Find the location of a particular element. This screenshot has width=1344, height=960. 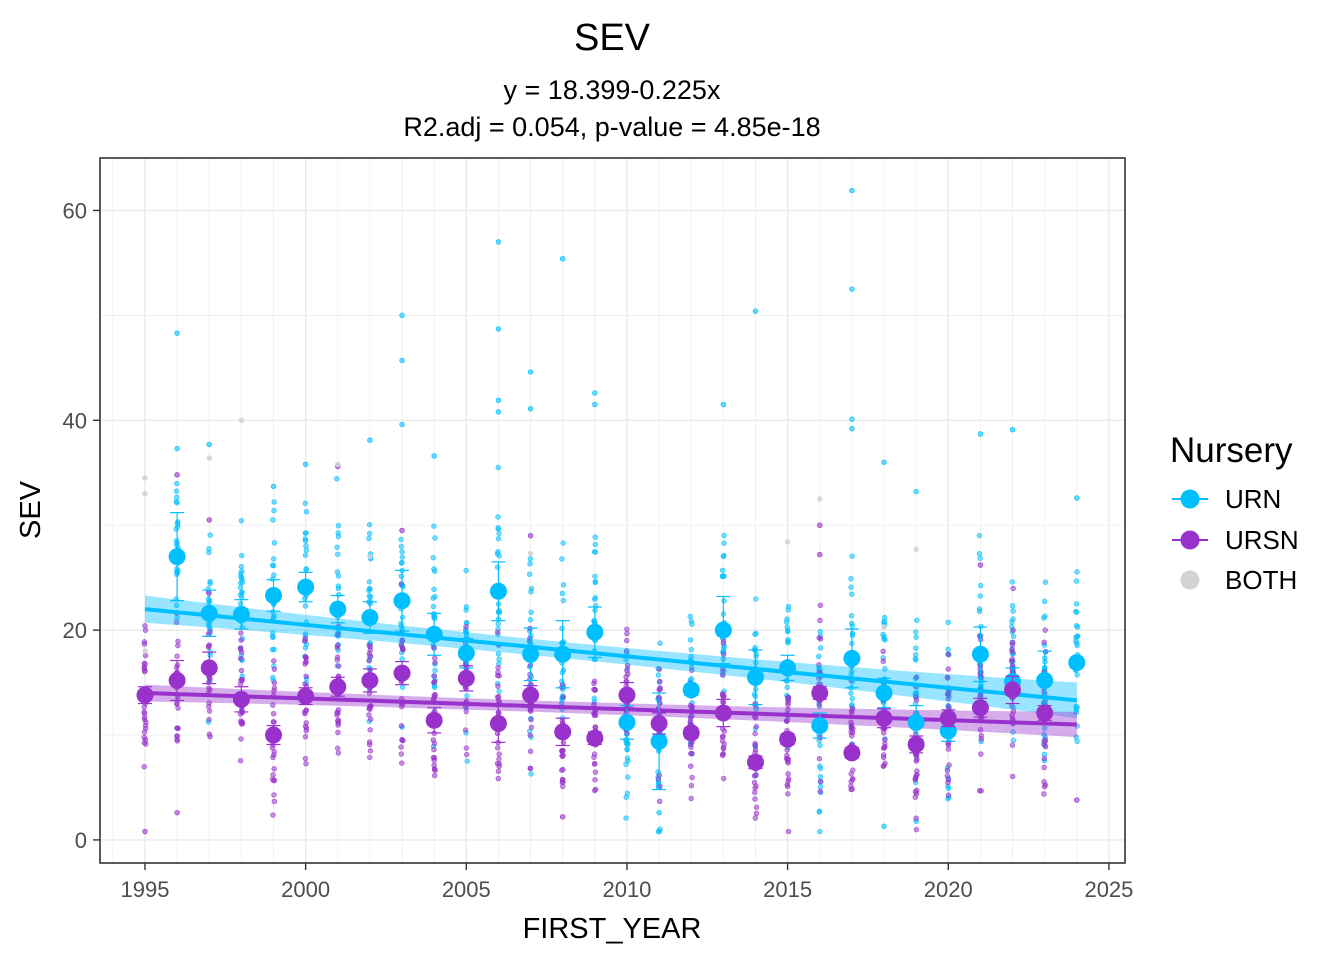

legend-key-urn is located at coordinates (1190, 499).